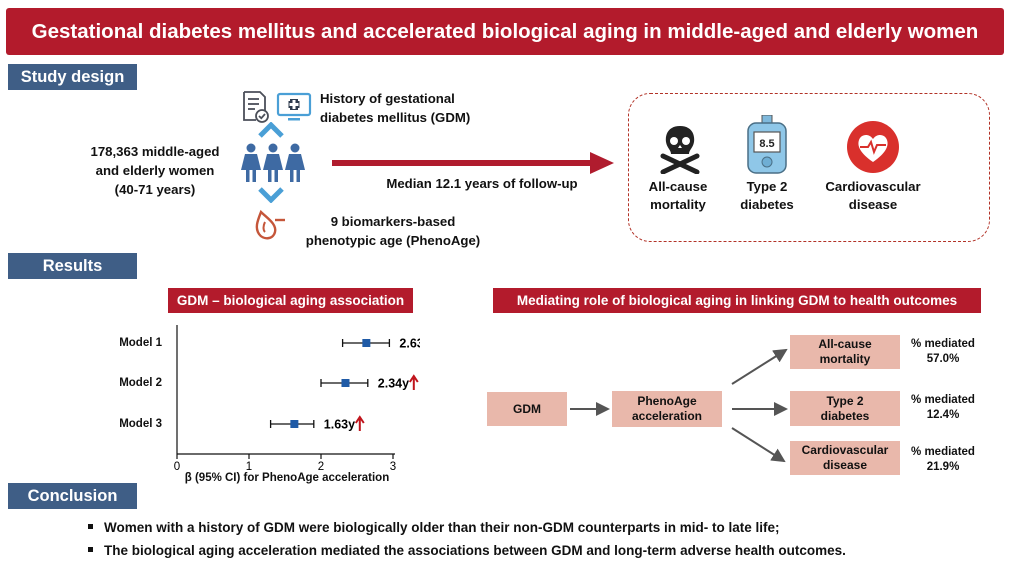 The width and height of the screenshot is (1010, 571). I want to click on mediation-mediator-box: PhenoAge acceleration, so click(667, 409).